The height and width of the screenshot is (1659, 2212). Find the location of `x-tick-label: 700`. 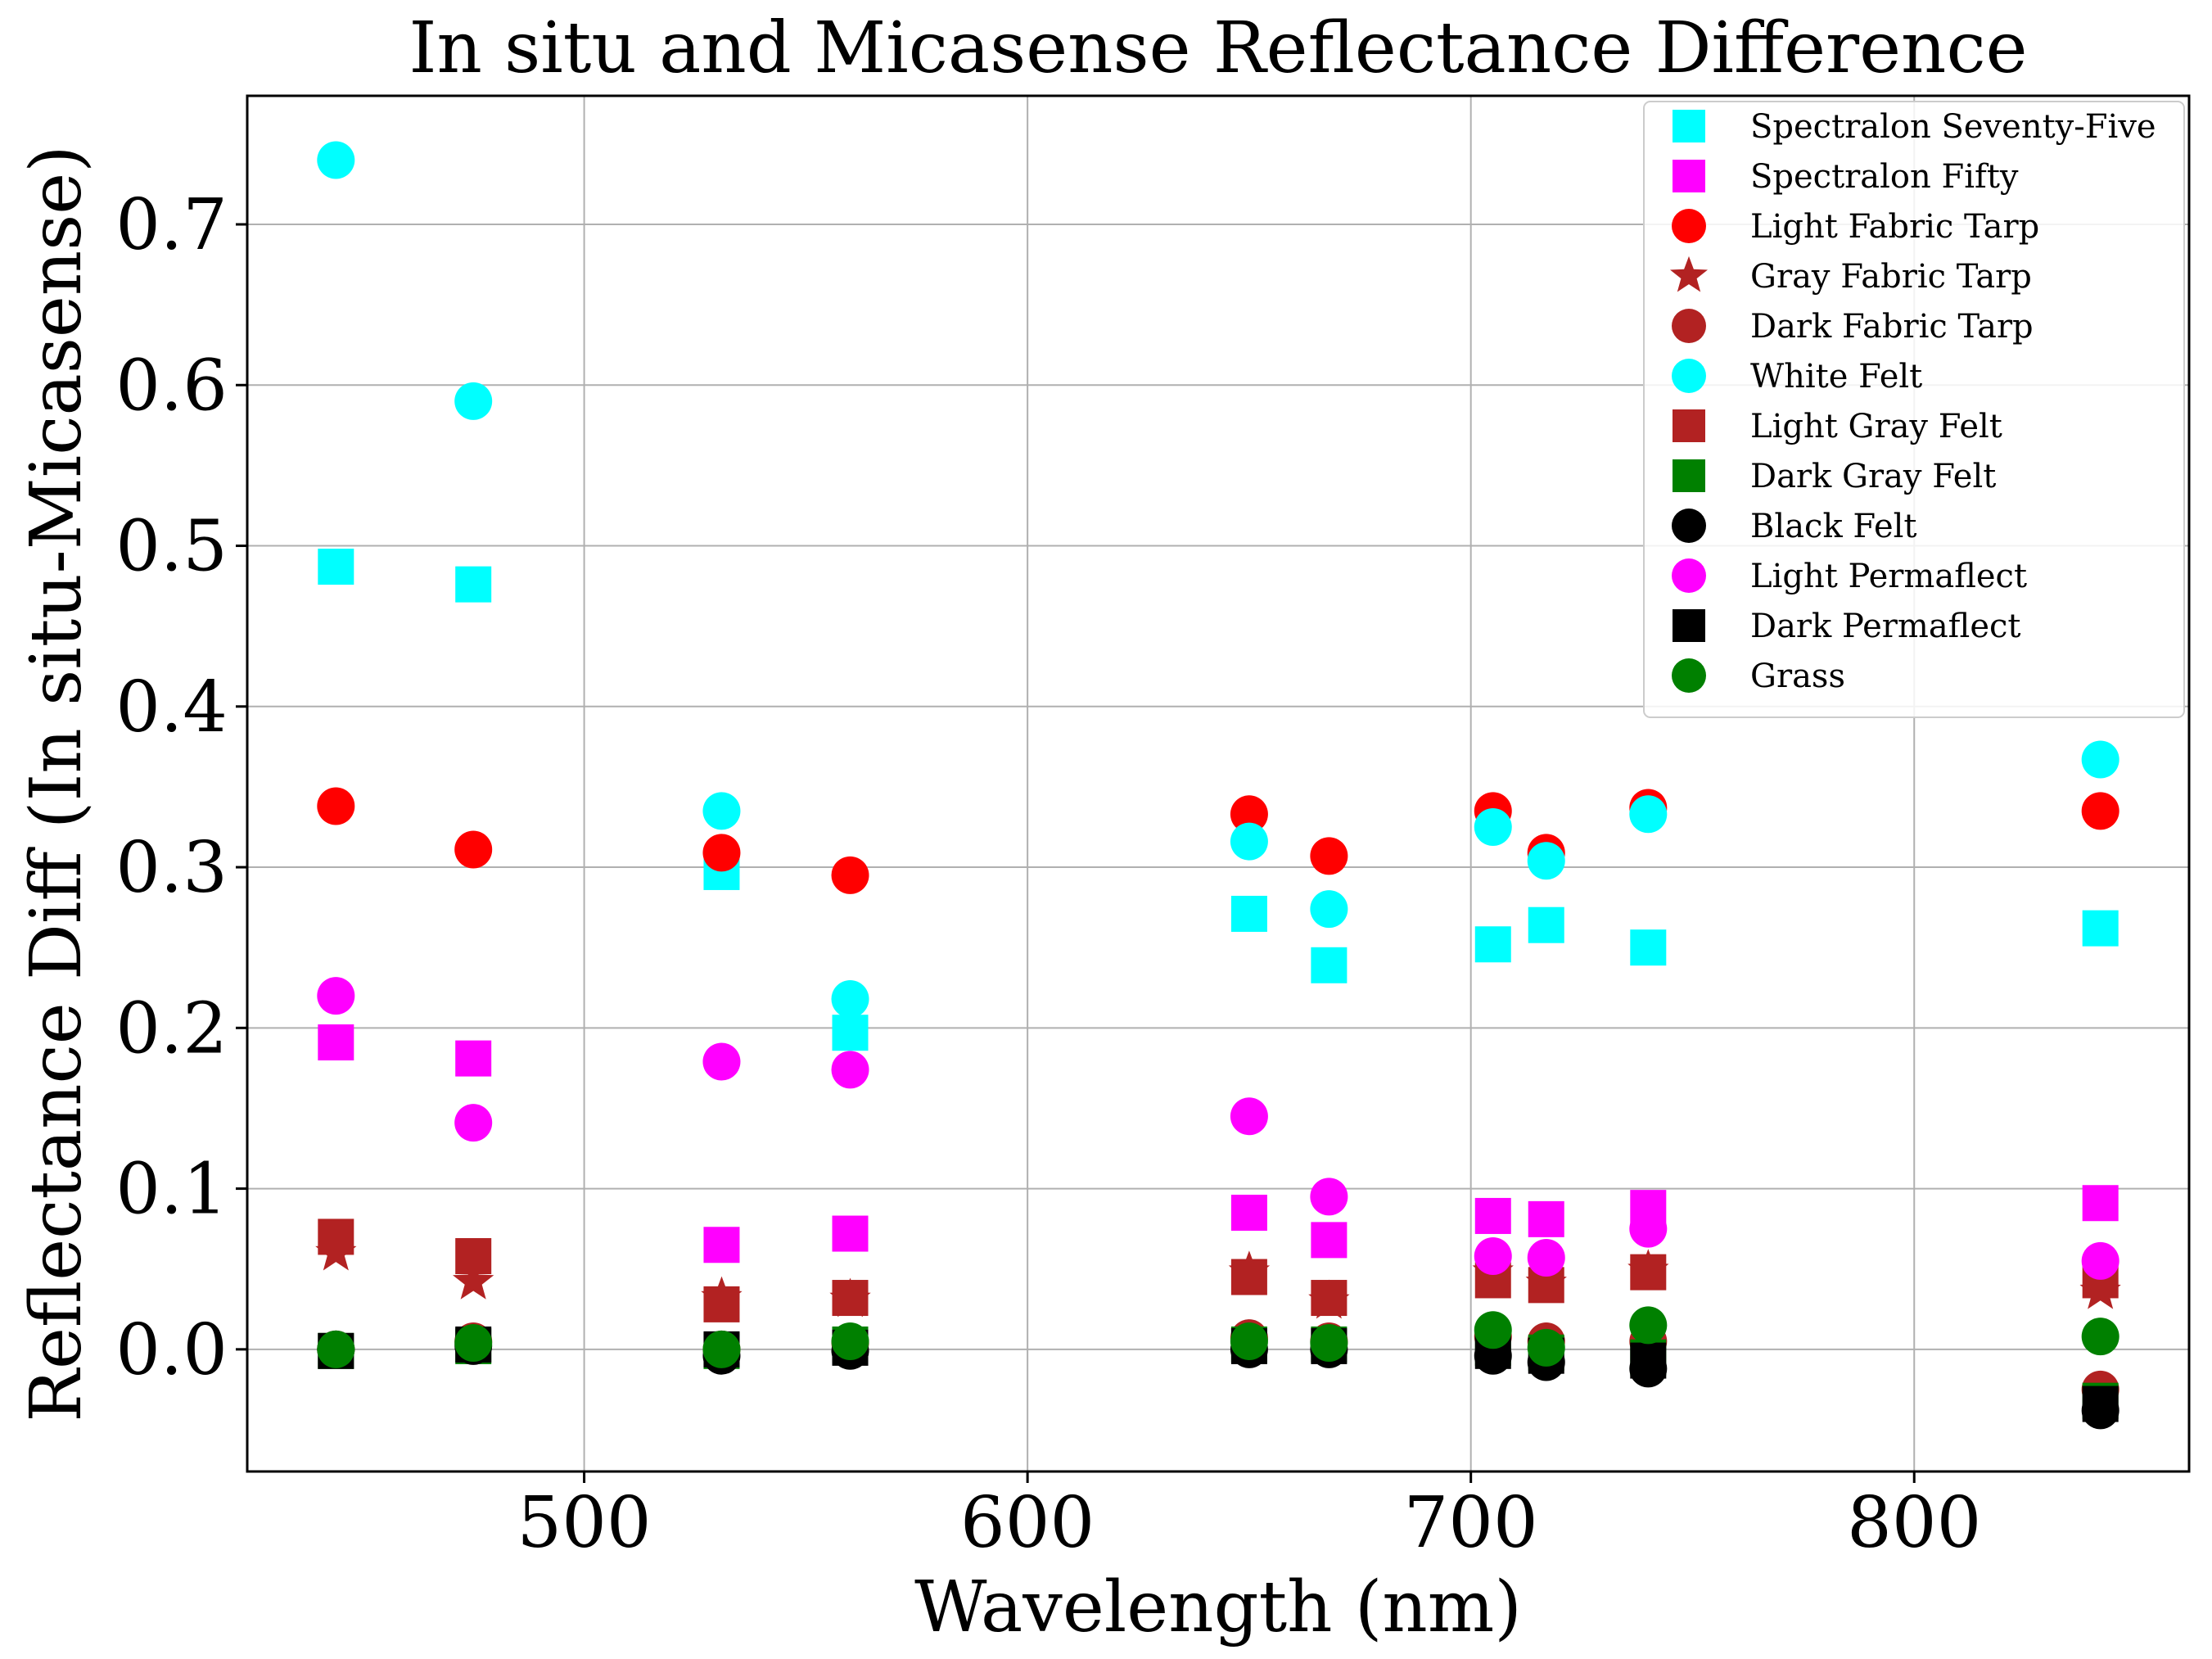

x-tick-label: 700 is located at coordinates (1471, 1523).